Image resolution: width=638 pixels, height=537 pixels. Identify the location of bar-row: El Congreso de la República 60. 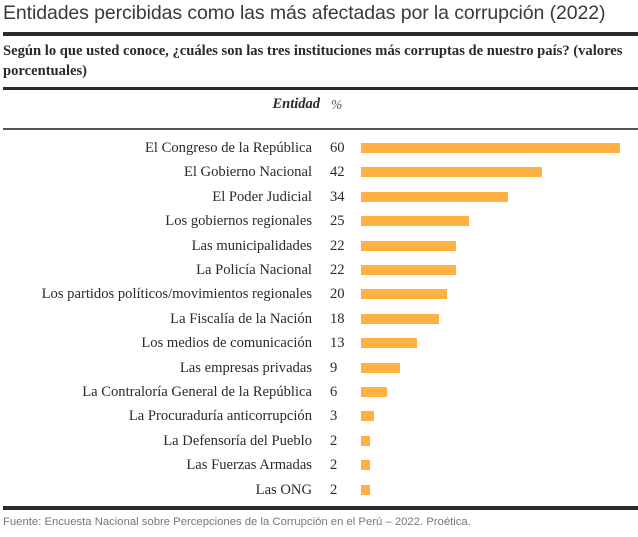
(319, 150).